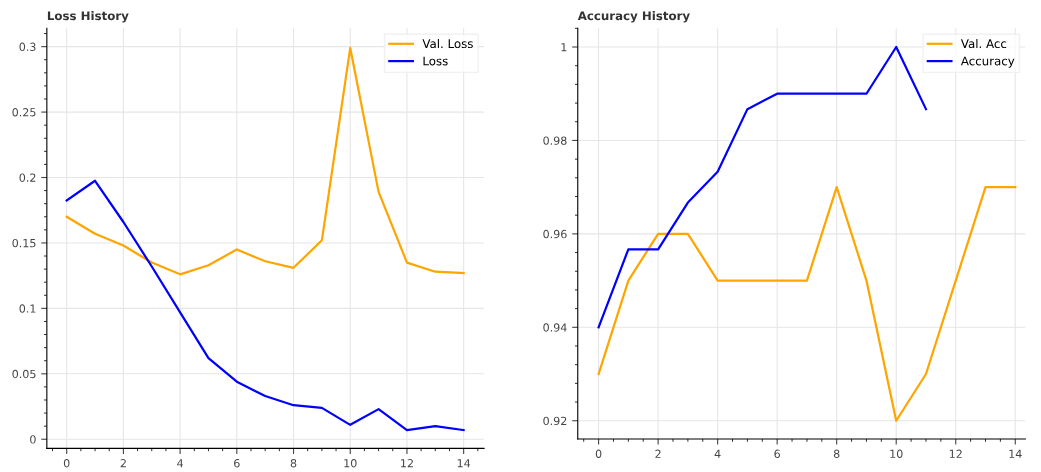 This screenshot has width=1041, height=472. What do you see at coordinates (633, 17) in the screenshot?
I see `chart-title: Accuracy History` at bounding box center [633, 17].